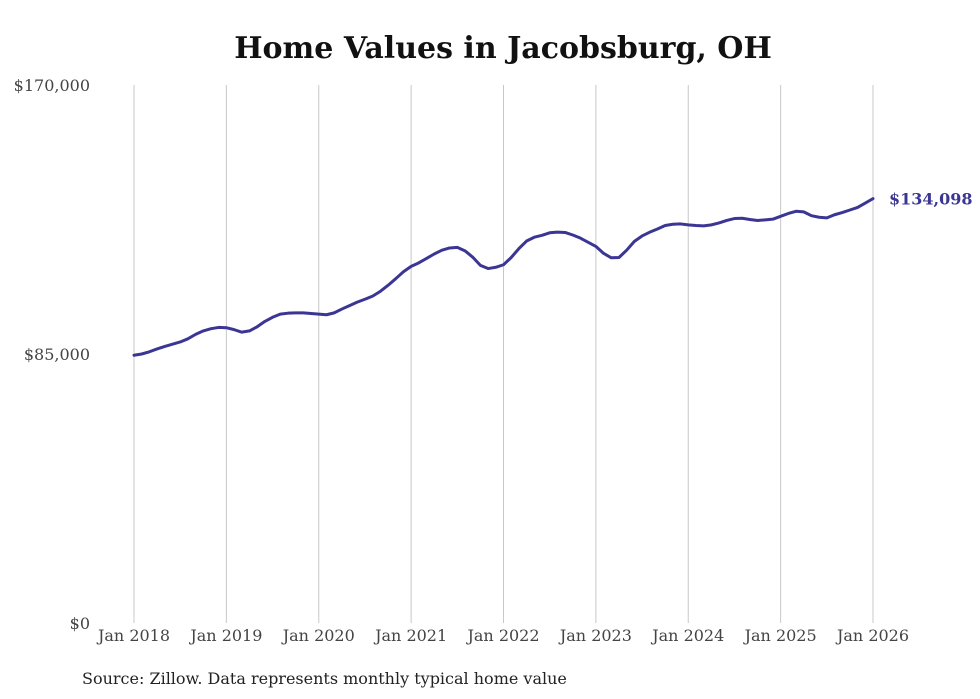 Image resolution: width=980 pixels, height=699 pixels. I want to click on x-tick-label: Jan 2023, so click(595, 635).